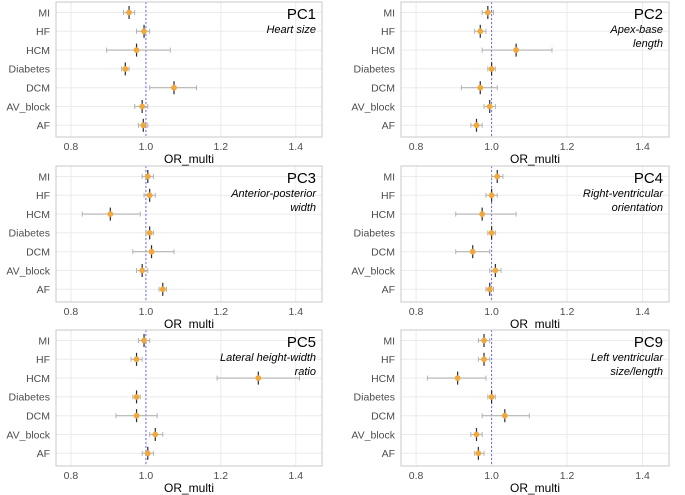  I want to click on ci-errorbar, so click(486, 214).